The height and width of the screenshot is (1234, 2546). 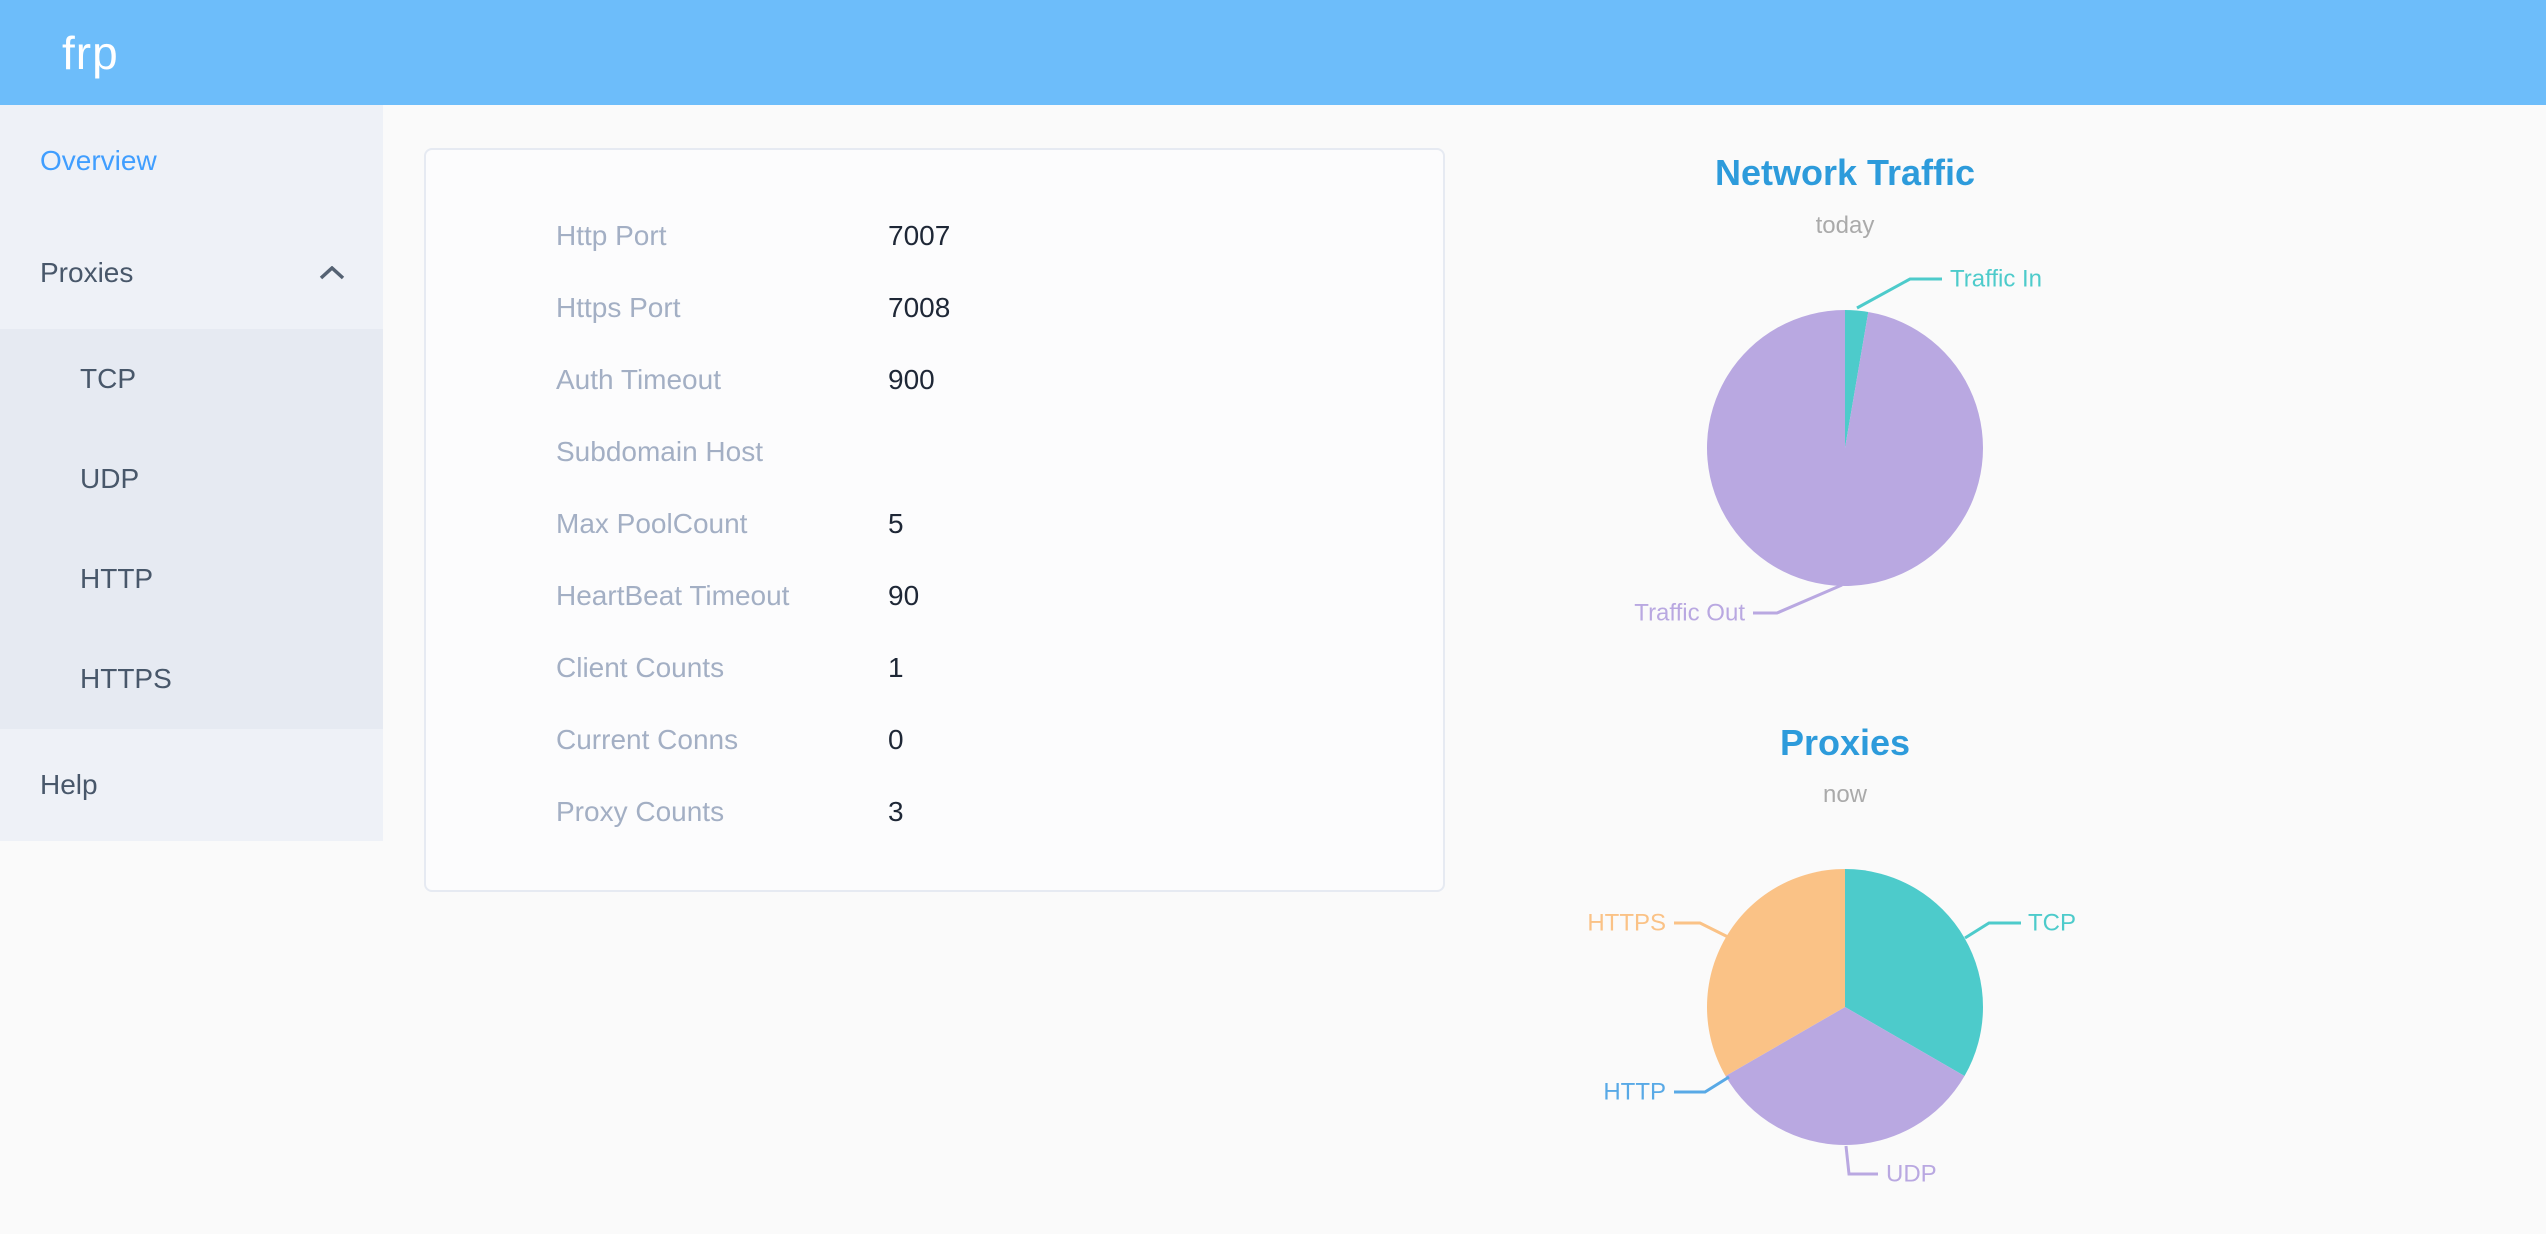 I want to click on config-label: HeartBeat Timeout, so click(x=673, y=595).